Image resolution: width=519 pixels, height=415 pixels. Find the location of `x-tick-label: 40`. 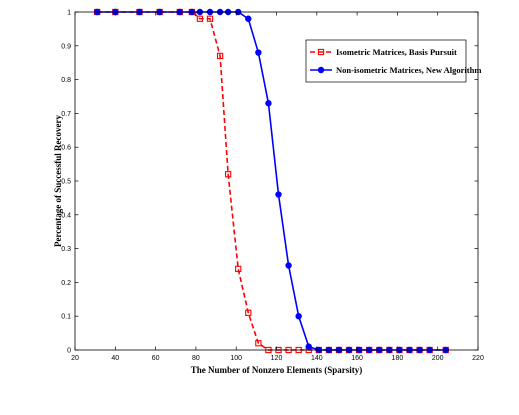

x-tick-label: 40 is located at coordinates (115, 358).